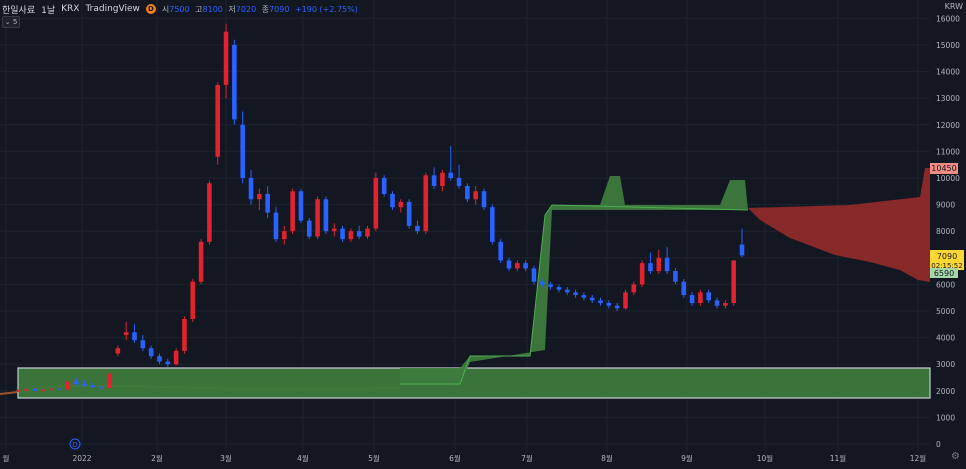  I want to click on tag-price-bg, so click(947, 260).